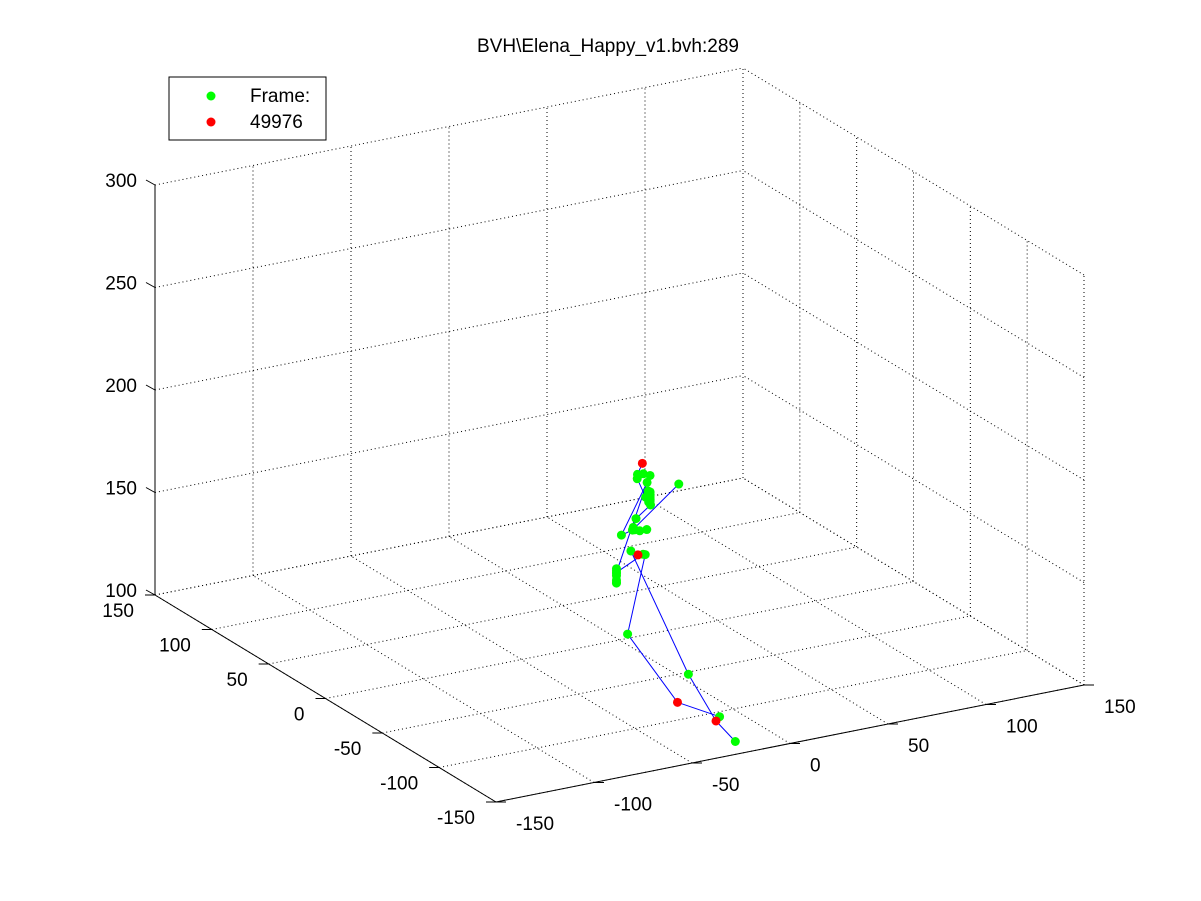 This screenshot has height=901, width=1201. Describe the element at coordinates (633, 805) in the screenshot. I see `x-tick-label: -100` at that location.